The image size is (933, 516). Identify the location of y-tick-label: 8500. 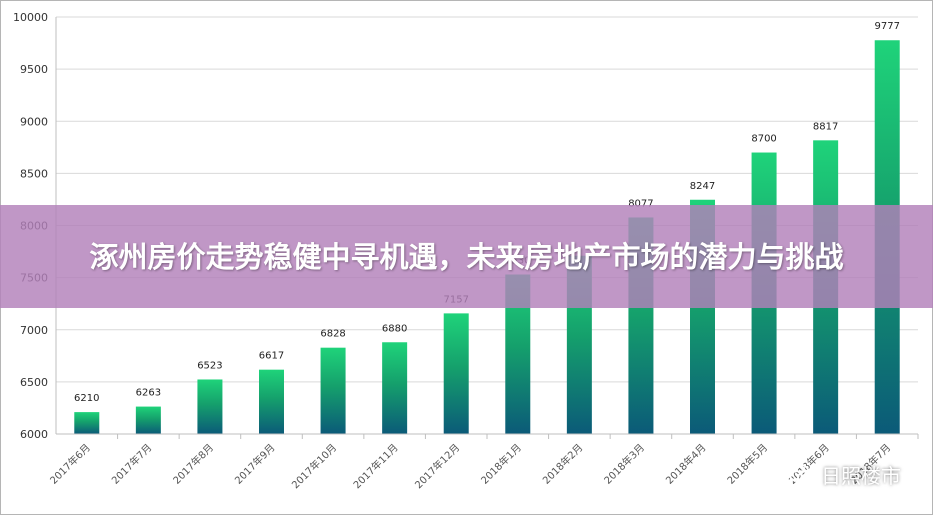
(34, 173).